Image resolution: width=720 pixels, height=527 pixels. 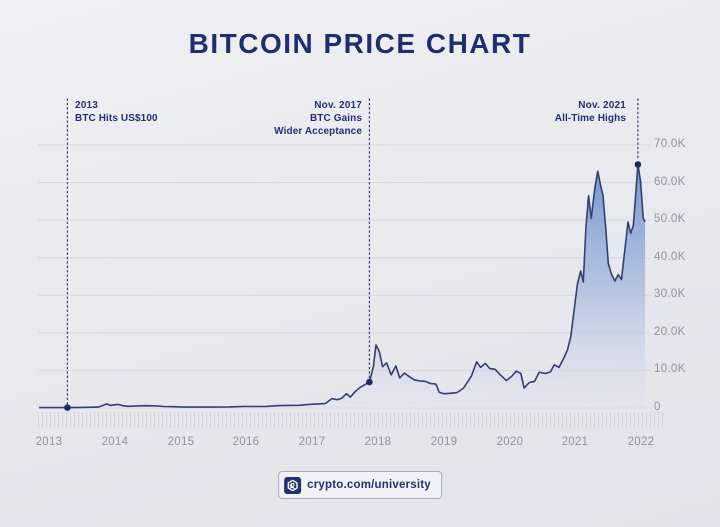 What do you see at coordinates (369, 485) in the screenshot?
I see `badge-label: crypto.com/university` at bounding box center [369, 485].